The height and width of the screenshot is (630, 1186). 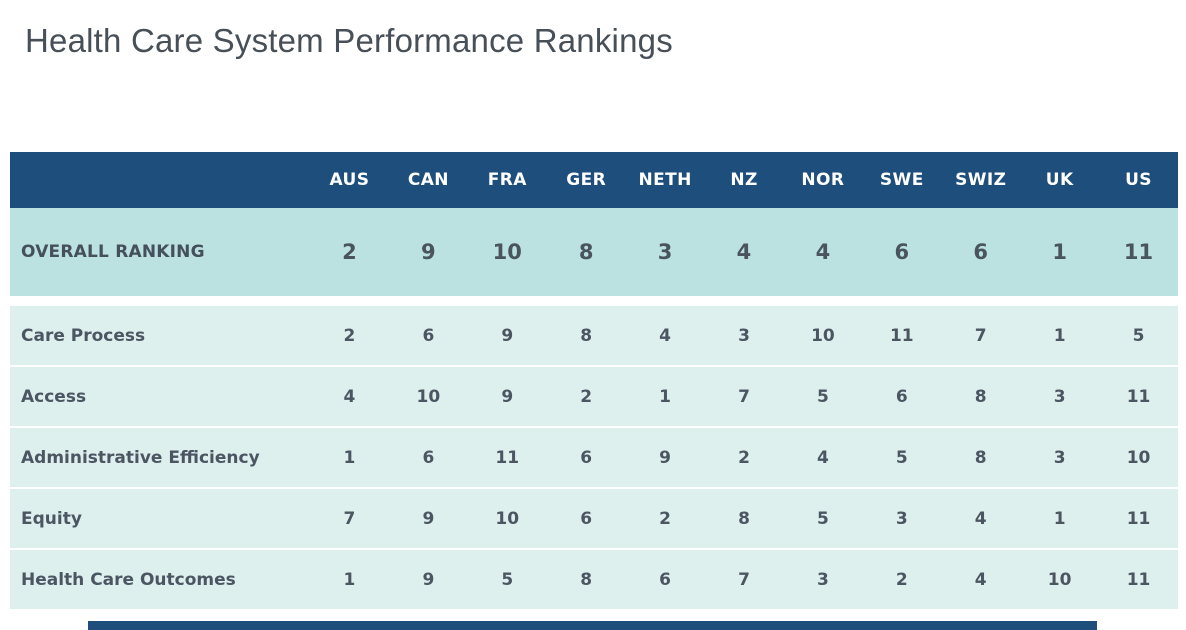 What do you see at coordinates (586, 252) in the screenshot?
I see `overall-rank-cell: 8` at bounding box center [586, 252].